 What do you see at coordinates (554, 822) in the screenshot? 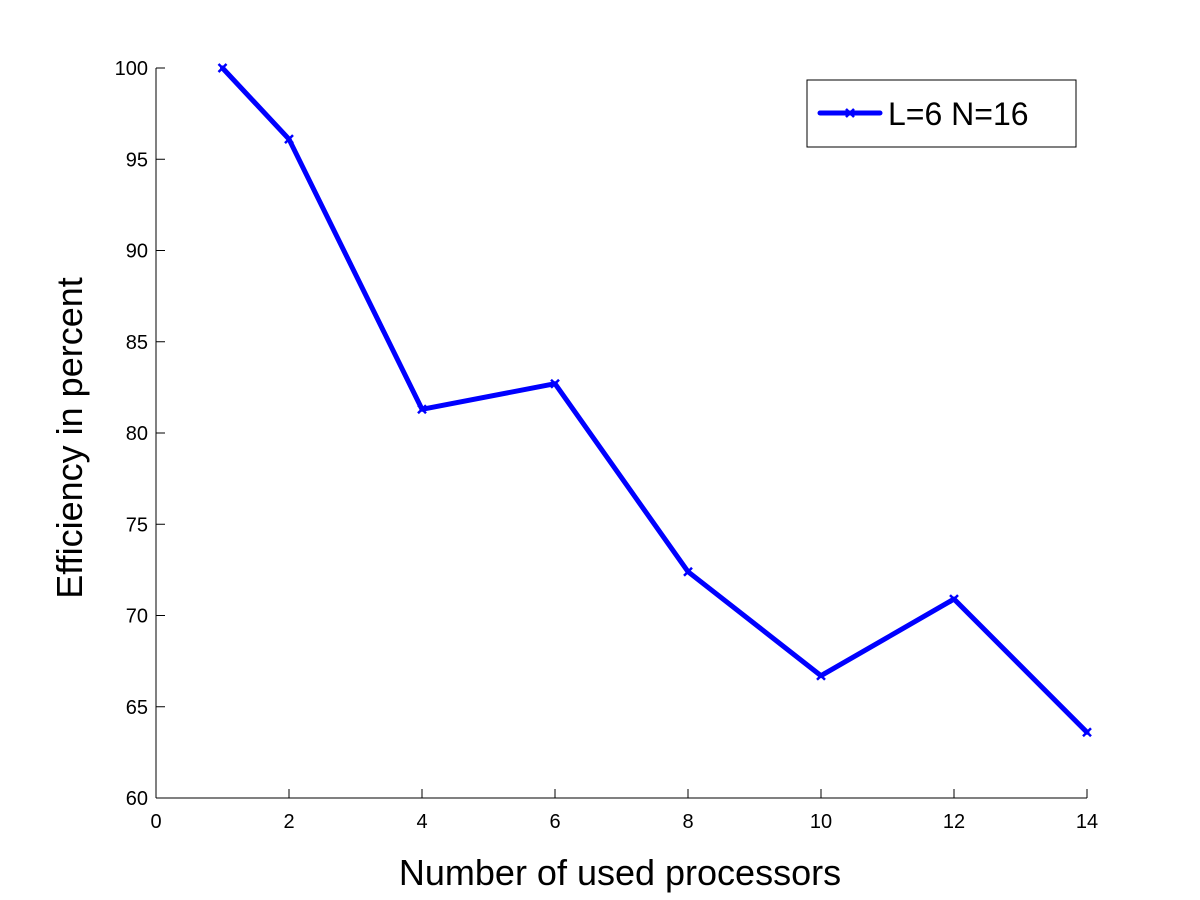
I see `x-tick-label: 6` at bounding box center [554, 822].